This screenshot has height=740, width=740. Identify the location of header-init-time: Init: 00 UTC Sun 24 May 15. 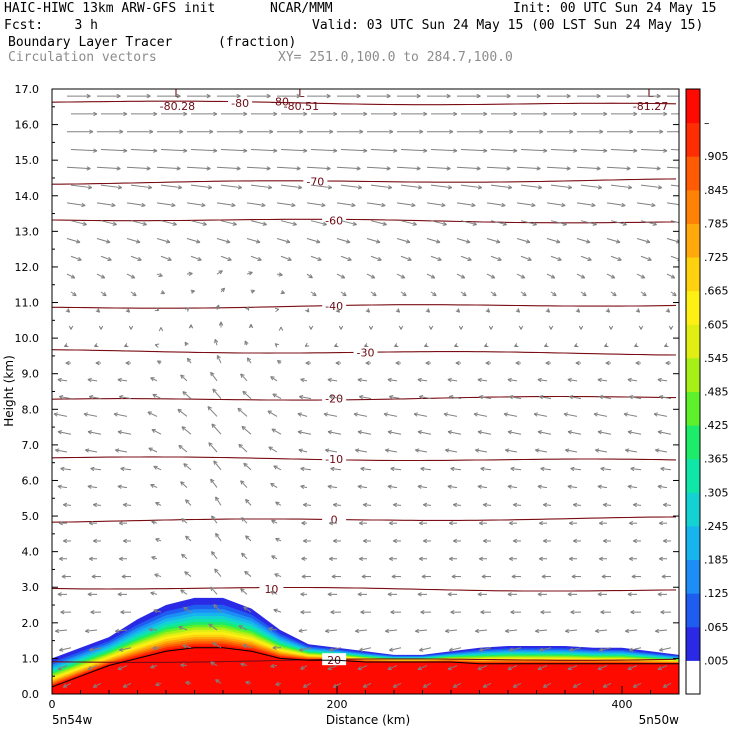
(615, 8).